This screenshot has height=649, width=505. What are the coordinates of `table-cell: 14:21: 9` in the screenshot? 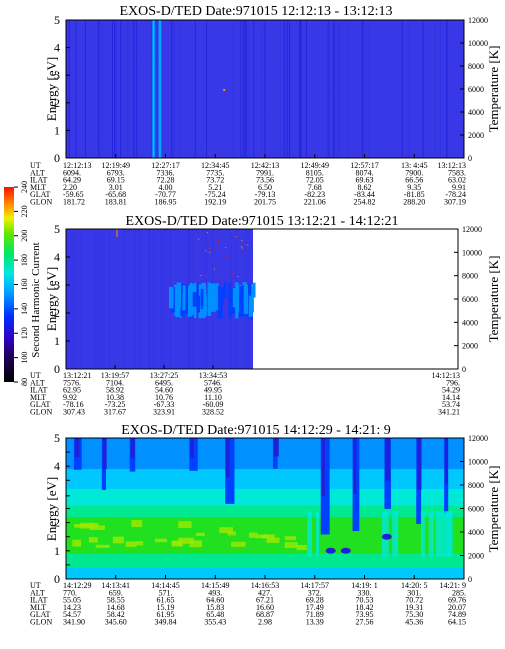 It's located at (453, 585).